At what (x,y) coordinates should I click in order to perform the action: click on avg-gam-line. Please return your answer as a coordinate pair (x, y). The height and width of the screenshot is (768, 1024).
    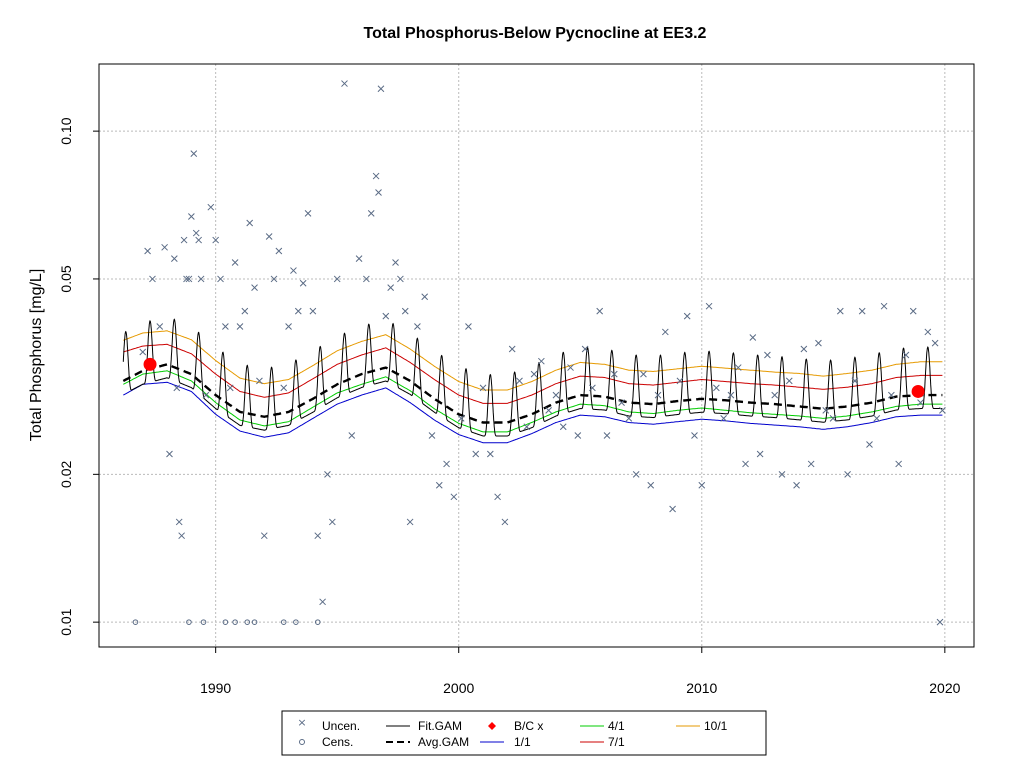
    Looking at the image, I should click on (532, 393).